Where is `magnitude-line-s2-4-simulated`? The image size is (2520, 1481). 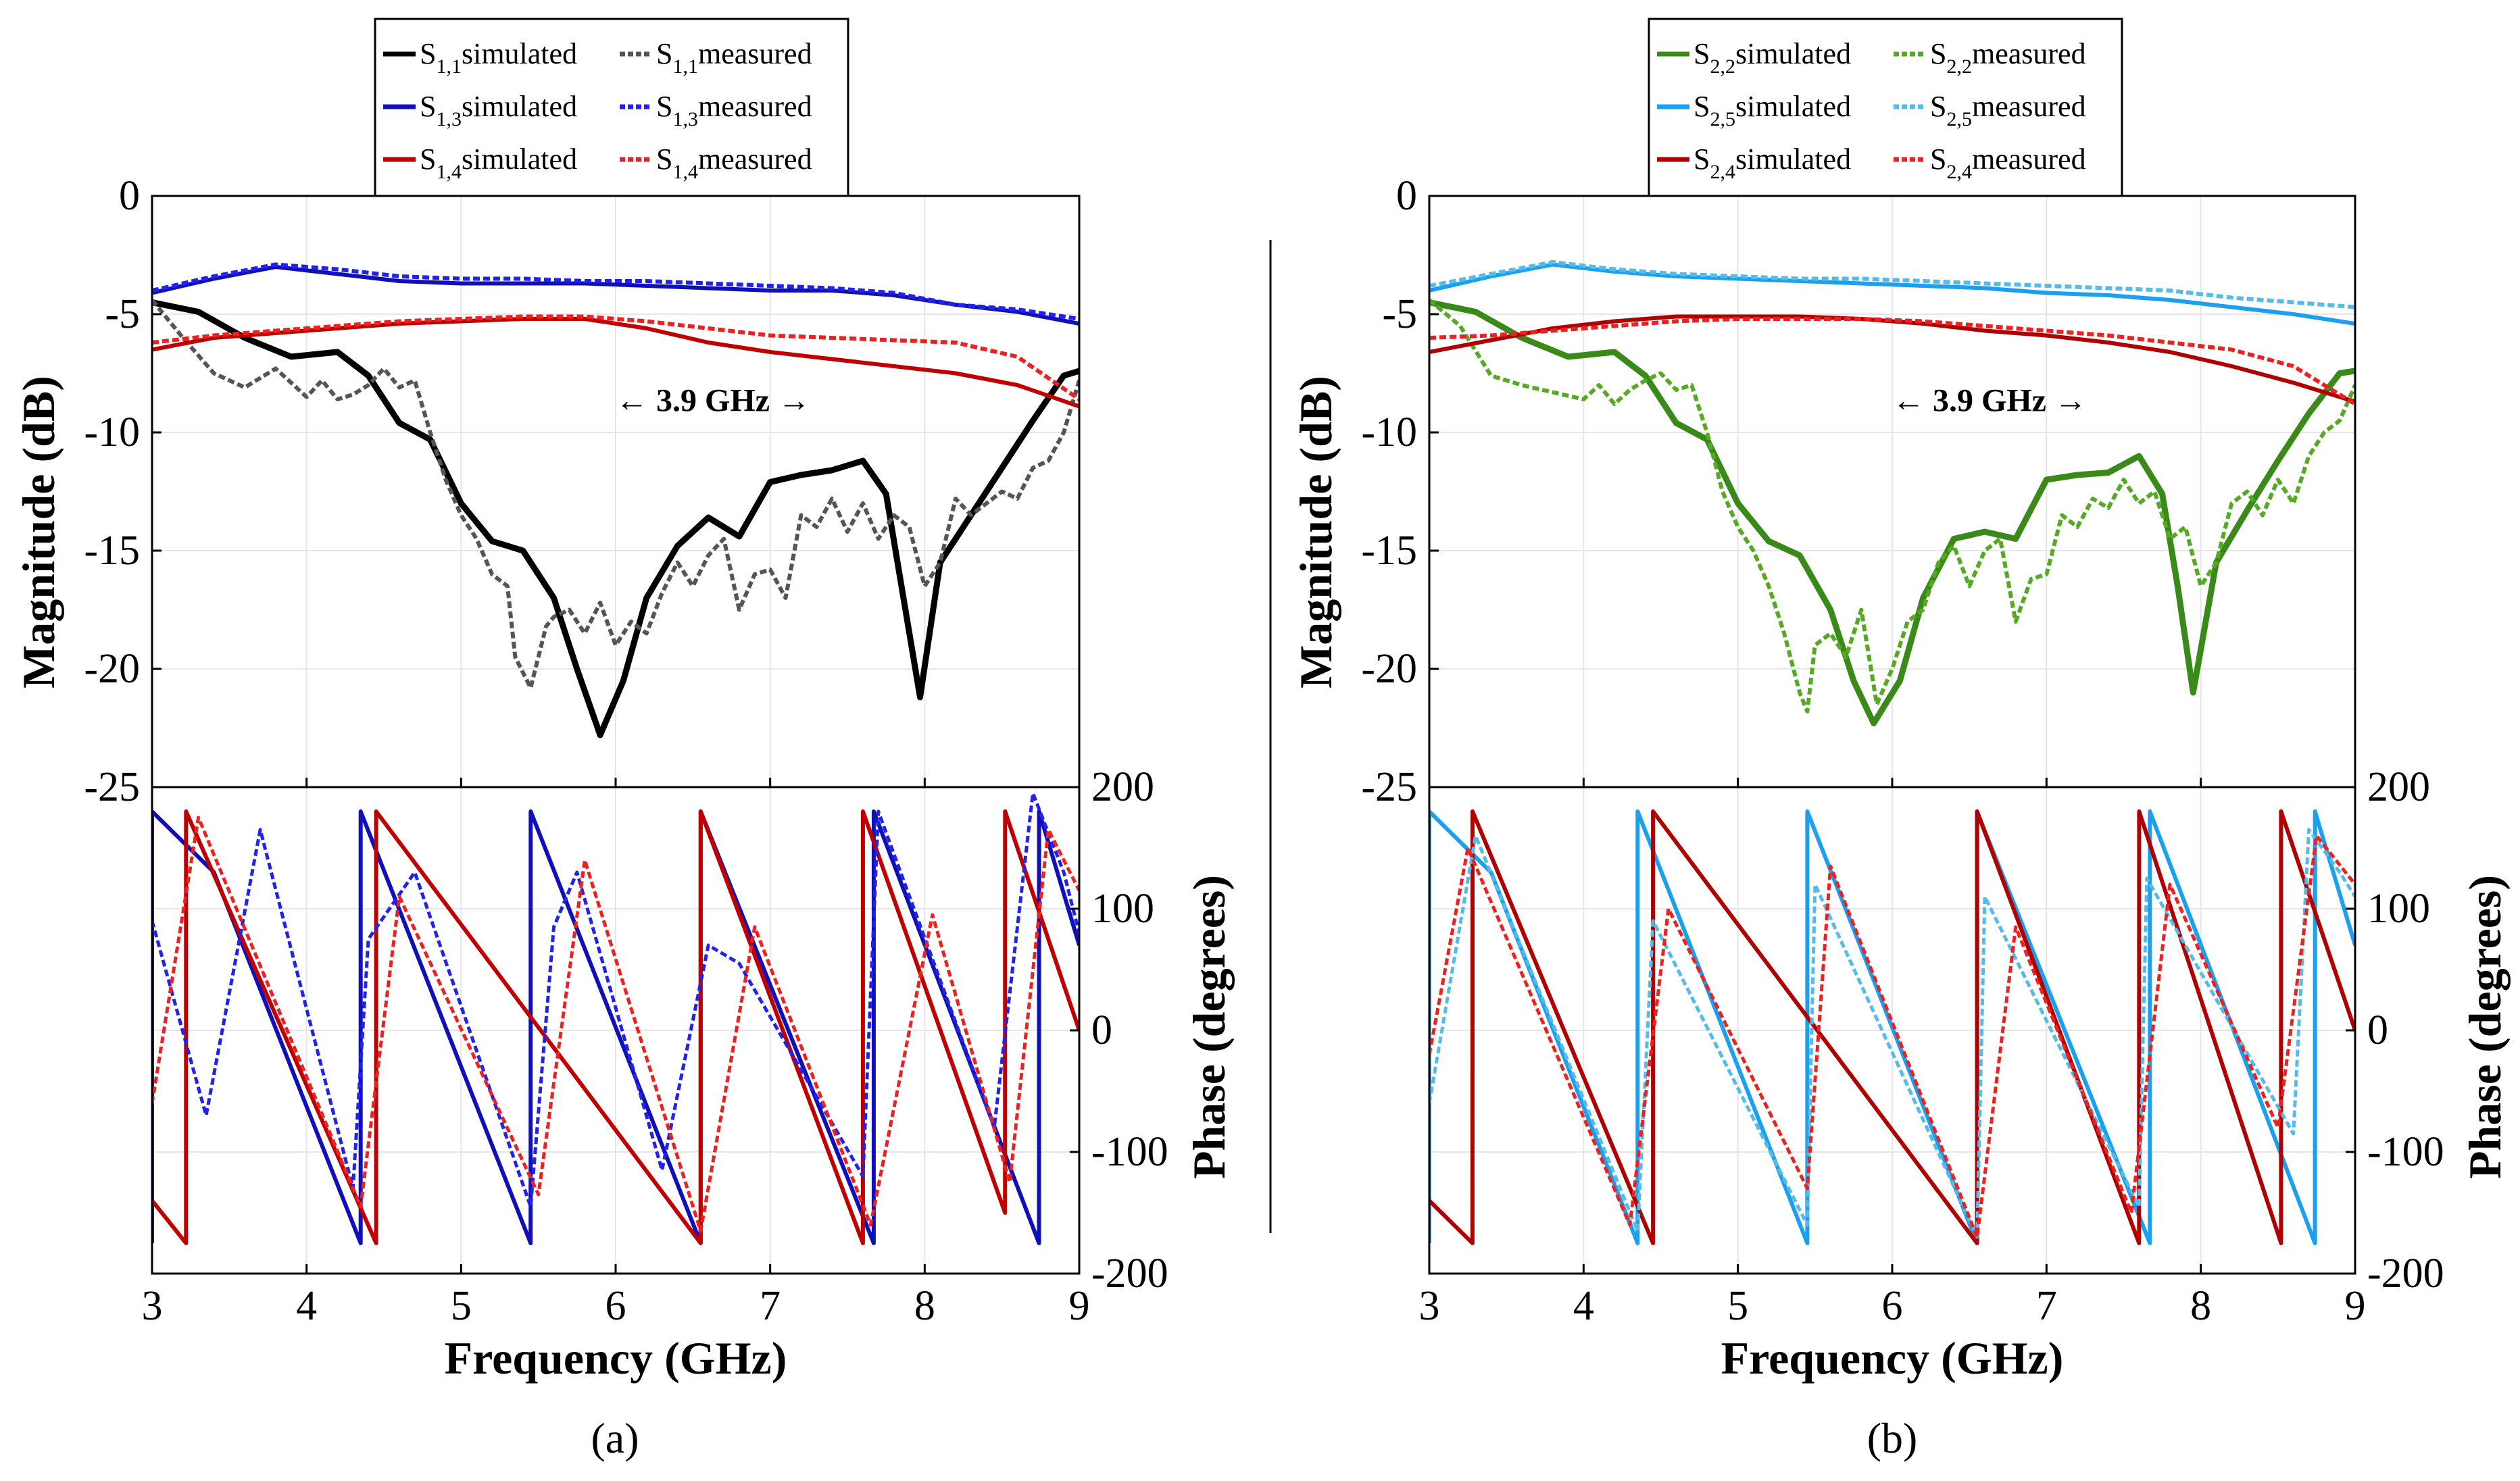 magnitude-line-s2-4-simulated is located at coordinates (1892, 359).